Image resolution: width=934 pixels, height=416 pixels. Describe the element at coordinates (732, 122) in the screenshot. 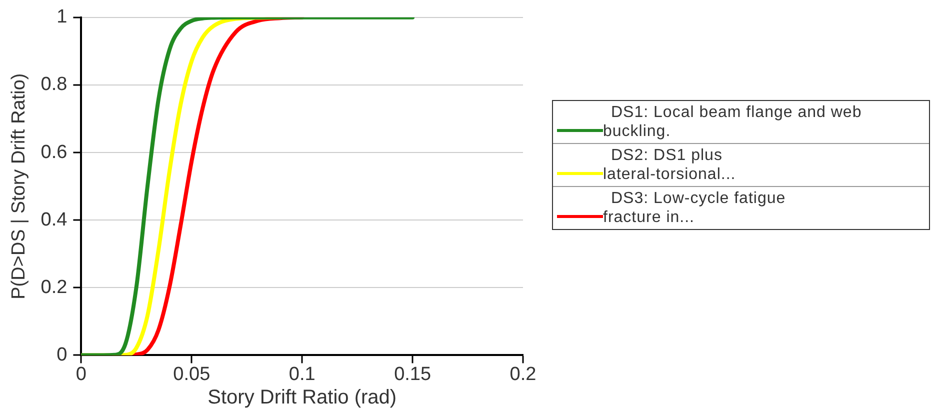

I see `legend-label: DS1: Local beam flange and web buckling.` at that location.